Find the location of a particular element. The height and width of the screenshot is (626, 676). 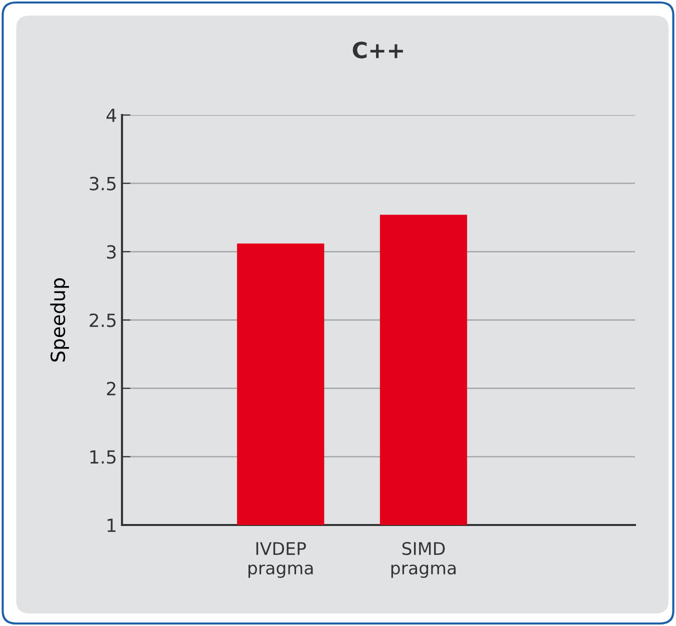

x-tick-label: SIMD pragma is located at coordinates (423, 560).